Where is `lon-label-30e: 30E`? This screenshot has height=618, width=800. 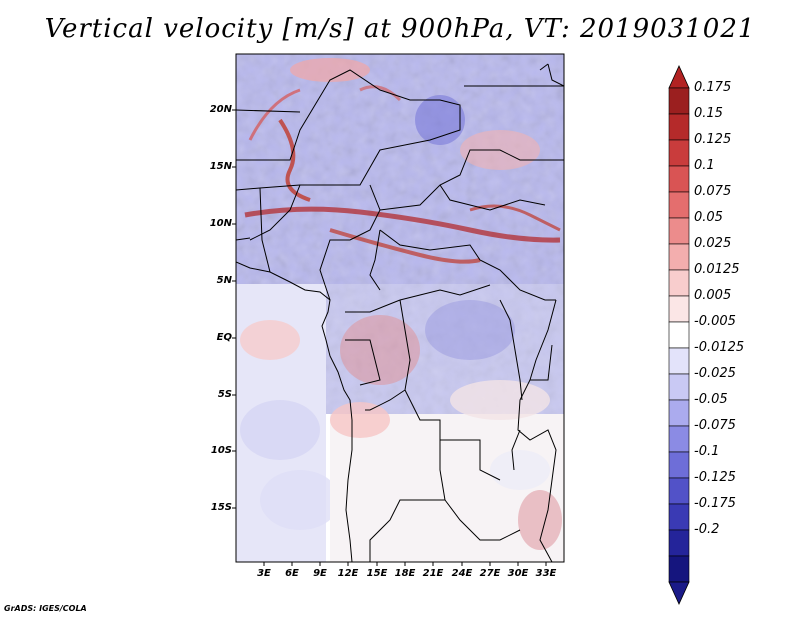 lon-label-30e: 30E is located at coordinates (518, 573).